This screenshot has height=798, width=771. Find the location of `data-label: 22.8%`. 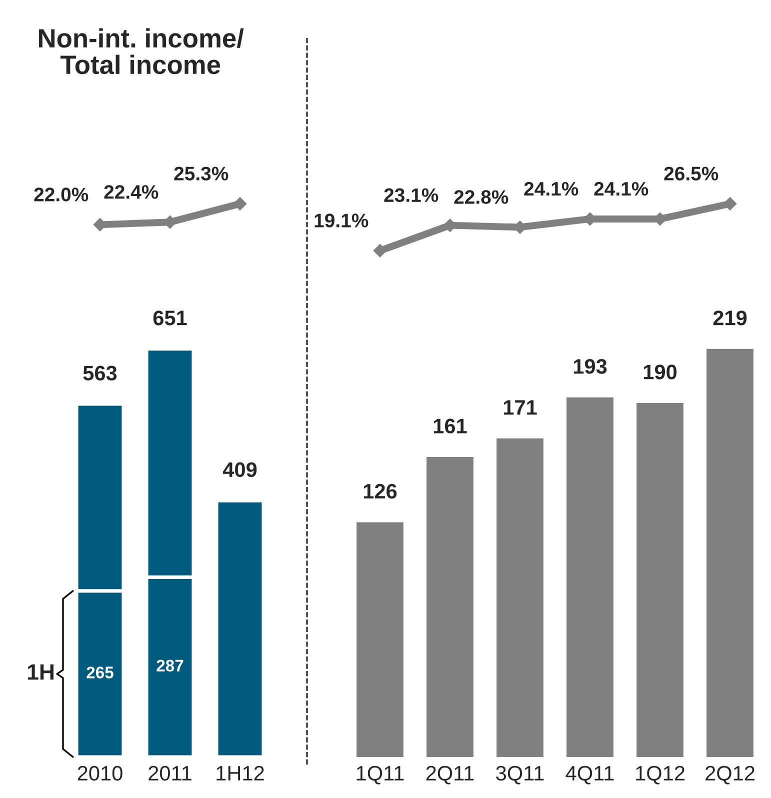

data-label: 22.8% is located at coordinates (481, 197).